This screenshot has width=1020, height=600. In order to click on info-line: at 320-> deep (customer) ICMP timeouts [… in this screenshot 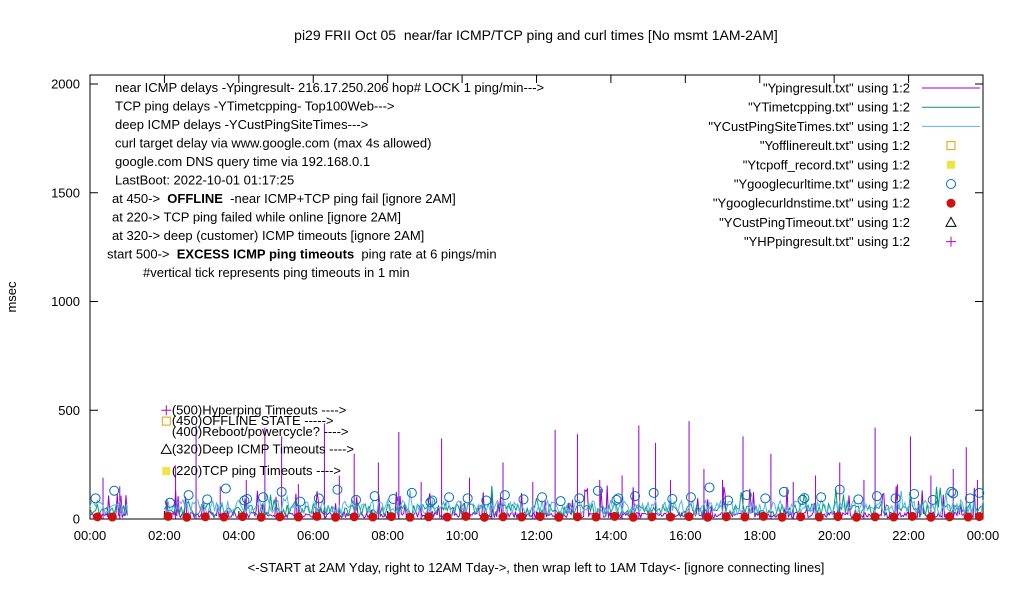, I will do `click(268, 235)`.